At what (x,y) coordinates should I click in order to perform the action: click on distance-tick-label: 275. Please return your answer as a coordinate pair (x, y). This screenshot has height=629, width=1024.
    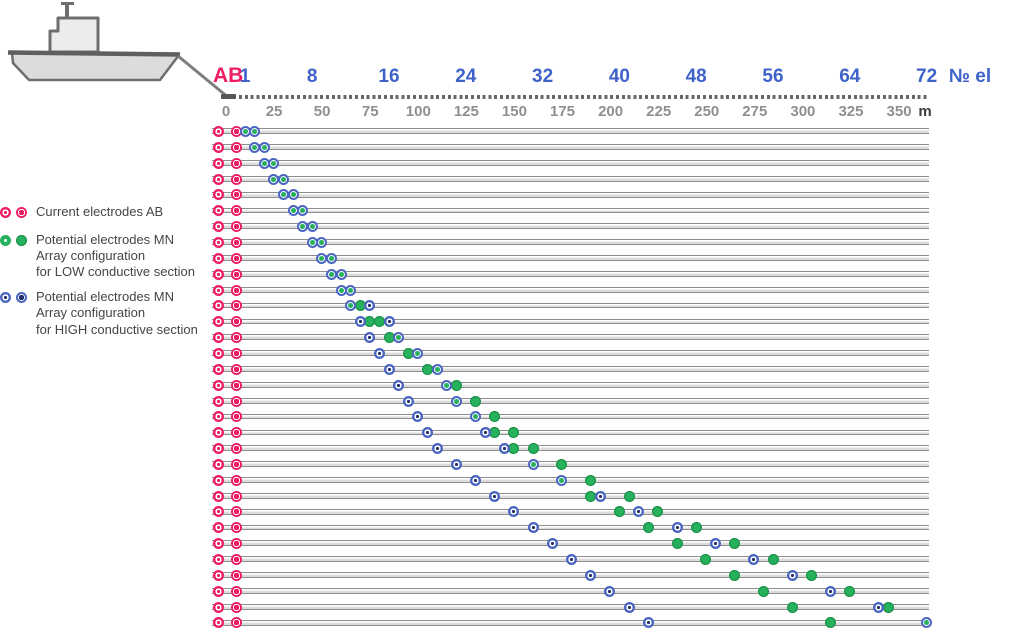
    Looking at the image, I should click on (755, 111).